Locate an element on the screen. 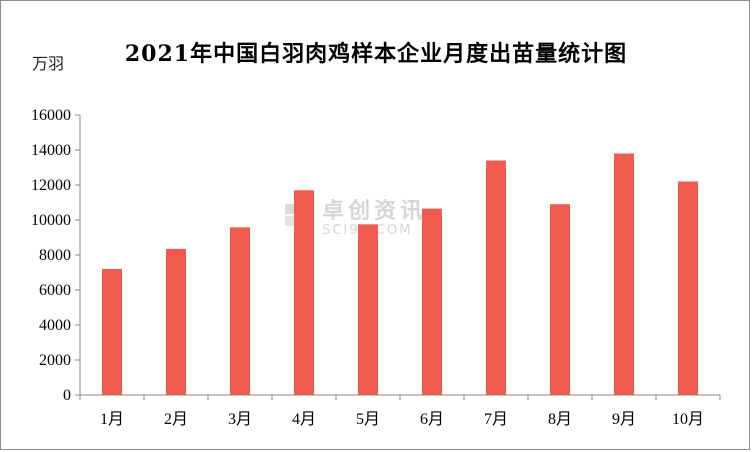 The width and height of the screenshot is (752, 452). x-category-label: 8月 is located at coordinates (560, 419).